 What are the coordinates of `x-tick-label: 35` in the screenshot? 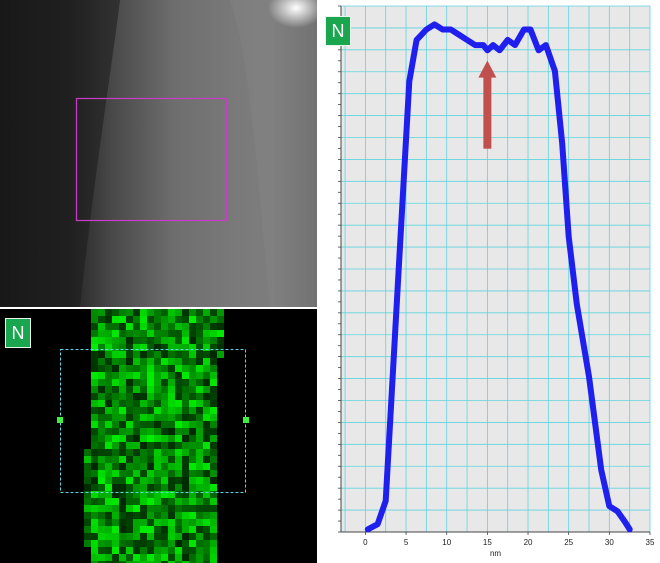 It's located at (650, 542).